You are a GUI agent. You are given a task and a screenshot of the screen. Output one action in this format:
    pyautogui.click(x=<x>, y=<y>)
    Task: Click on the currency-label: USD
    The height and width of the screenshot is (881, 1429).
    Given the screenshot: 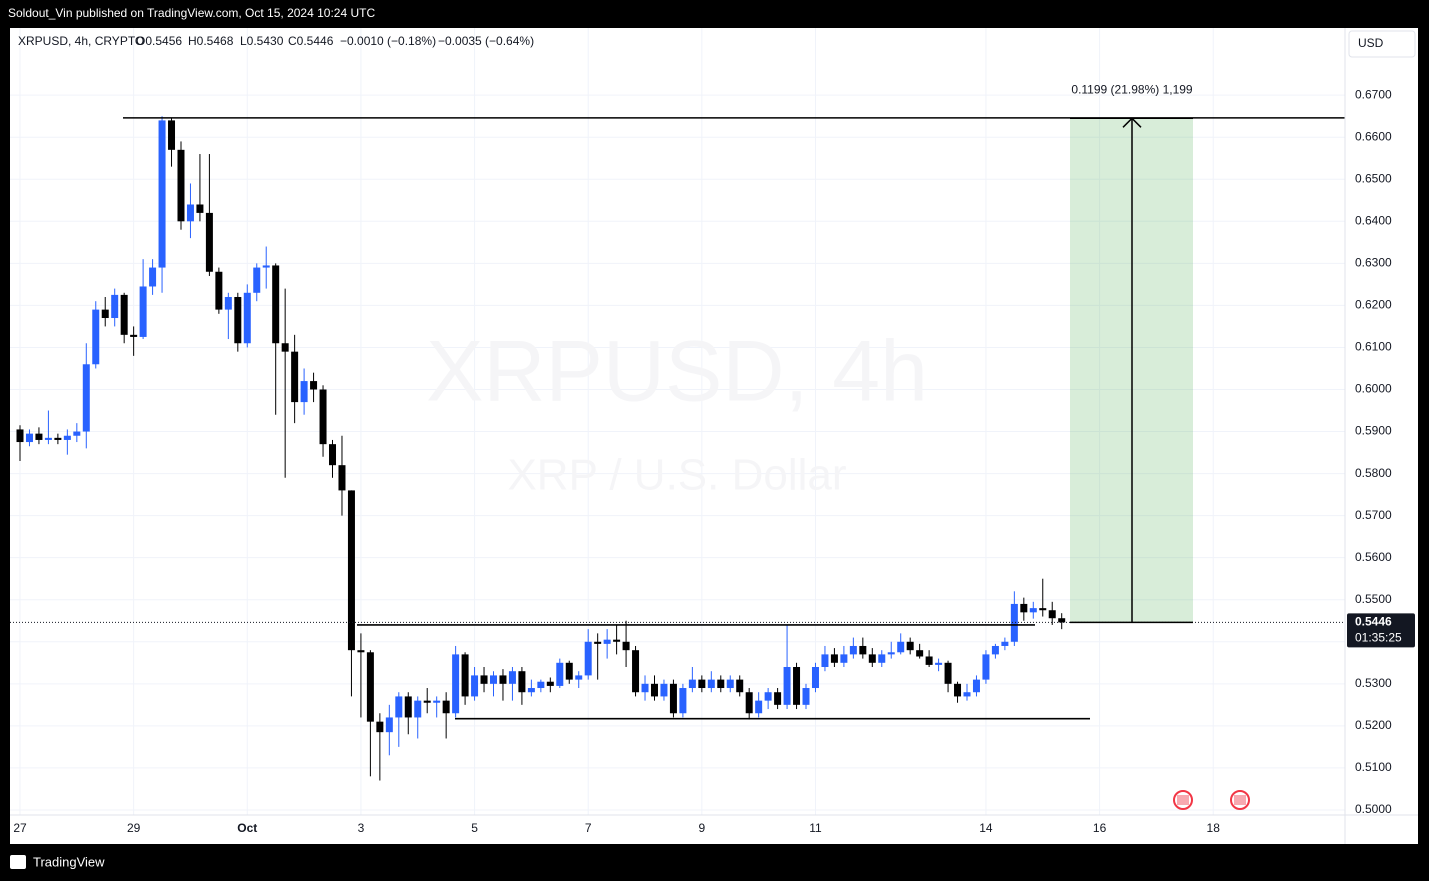 What is the action you would take?
    pyautogui.click(x=1371, y=43)
    